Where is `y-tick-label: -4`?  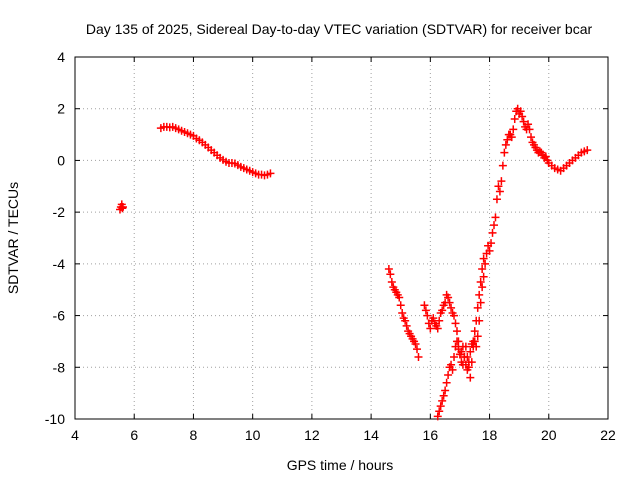
y-tick-label: -4 is located at coordinates (59, 264).